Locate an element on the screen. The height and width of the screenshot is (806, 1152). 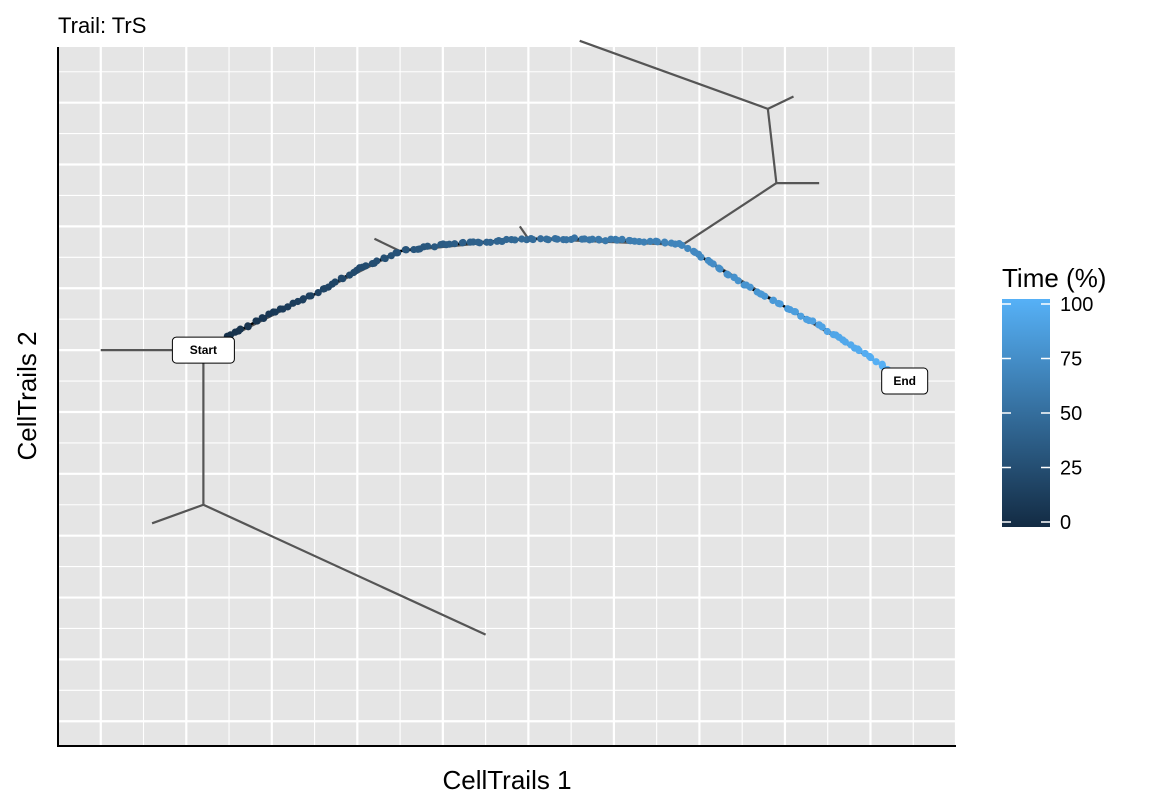
node-start: Start is located at coordinates (203, 350).